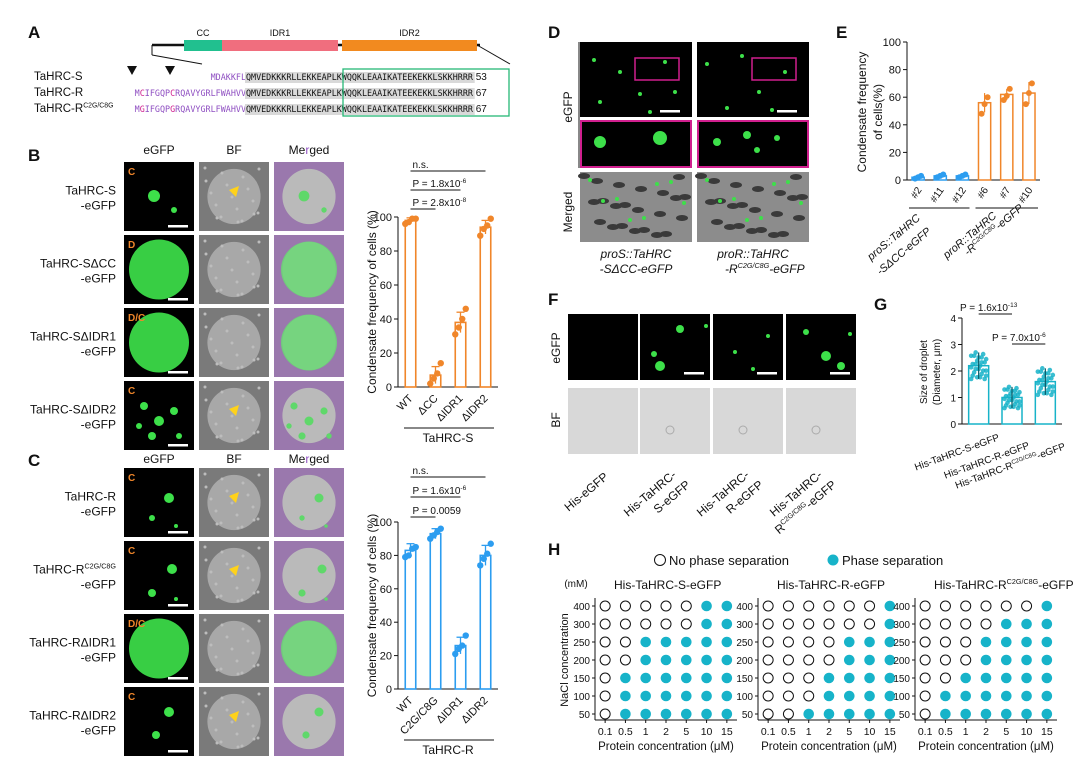  What do you see at coordinates (1006, 137) in the screenshot?
I see `bar` at bounding box center [1006, 137].